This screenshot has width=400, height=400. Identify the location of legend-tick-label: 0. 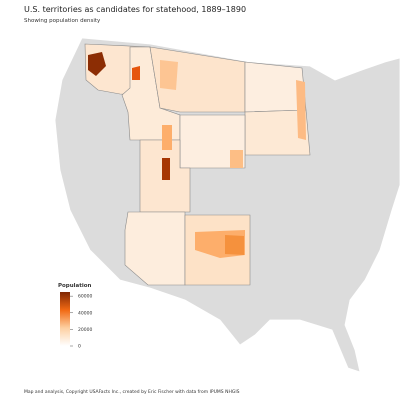
(79, 347).